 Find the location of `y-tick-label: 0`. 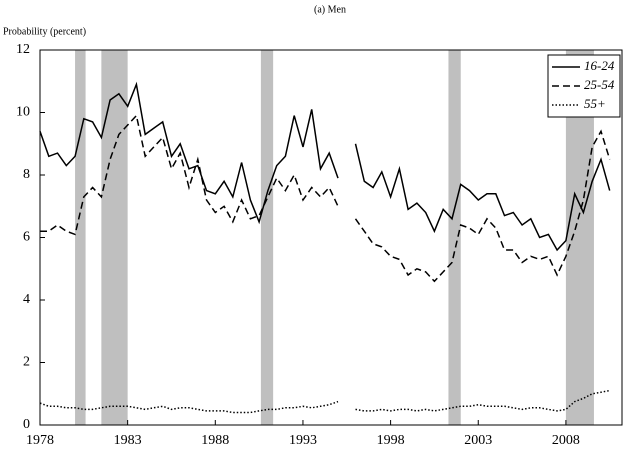

y-tick-label: 0 is located at coordinates (26, 424).